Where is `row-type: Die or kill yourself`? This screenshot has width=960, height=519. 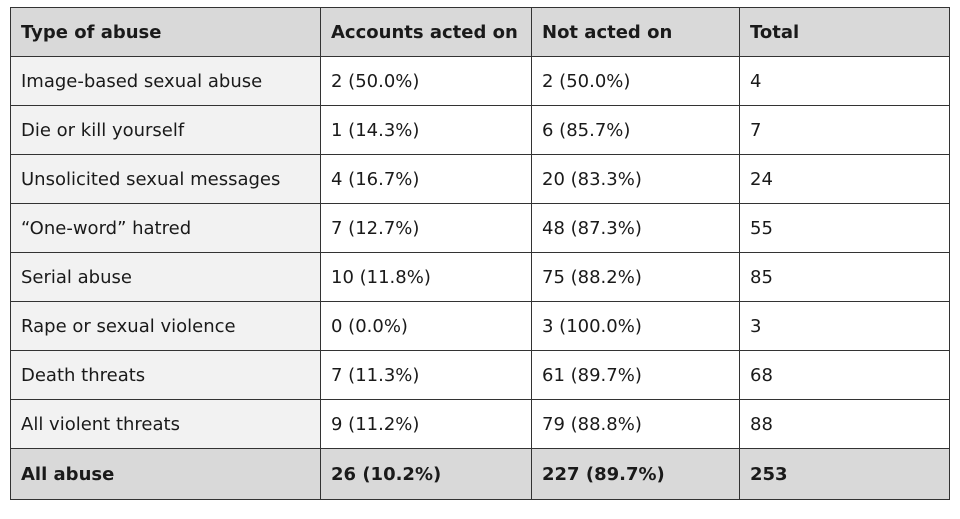
row-type: Die or kill yourself is located at coordinates (165, 130).